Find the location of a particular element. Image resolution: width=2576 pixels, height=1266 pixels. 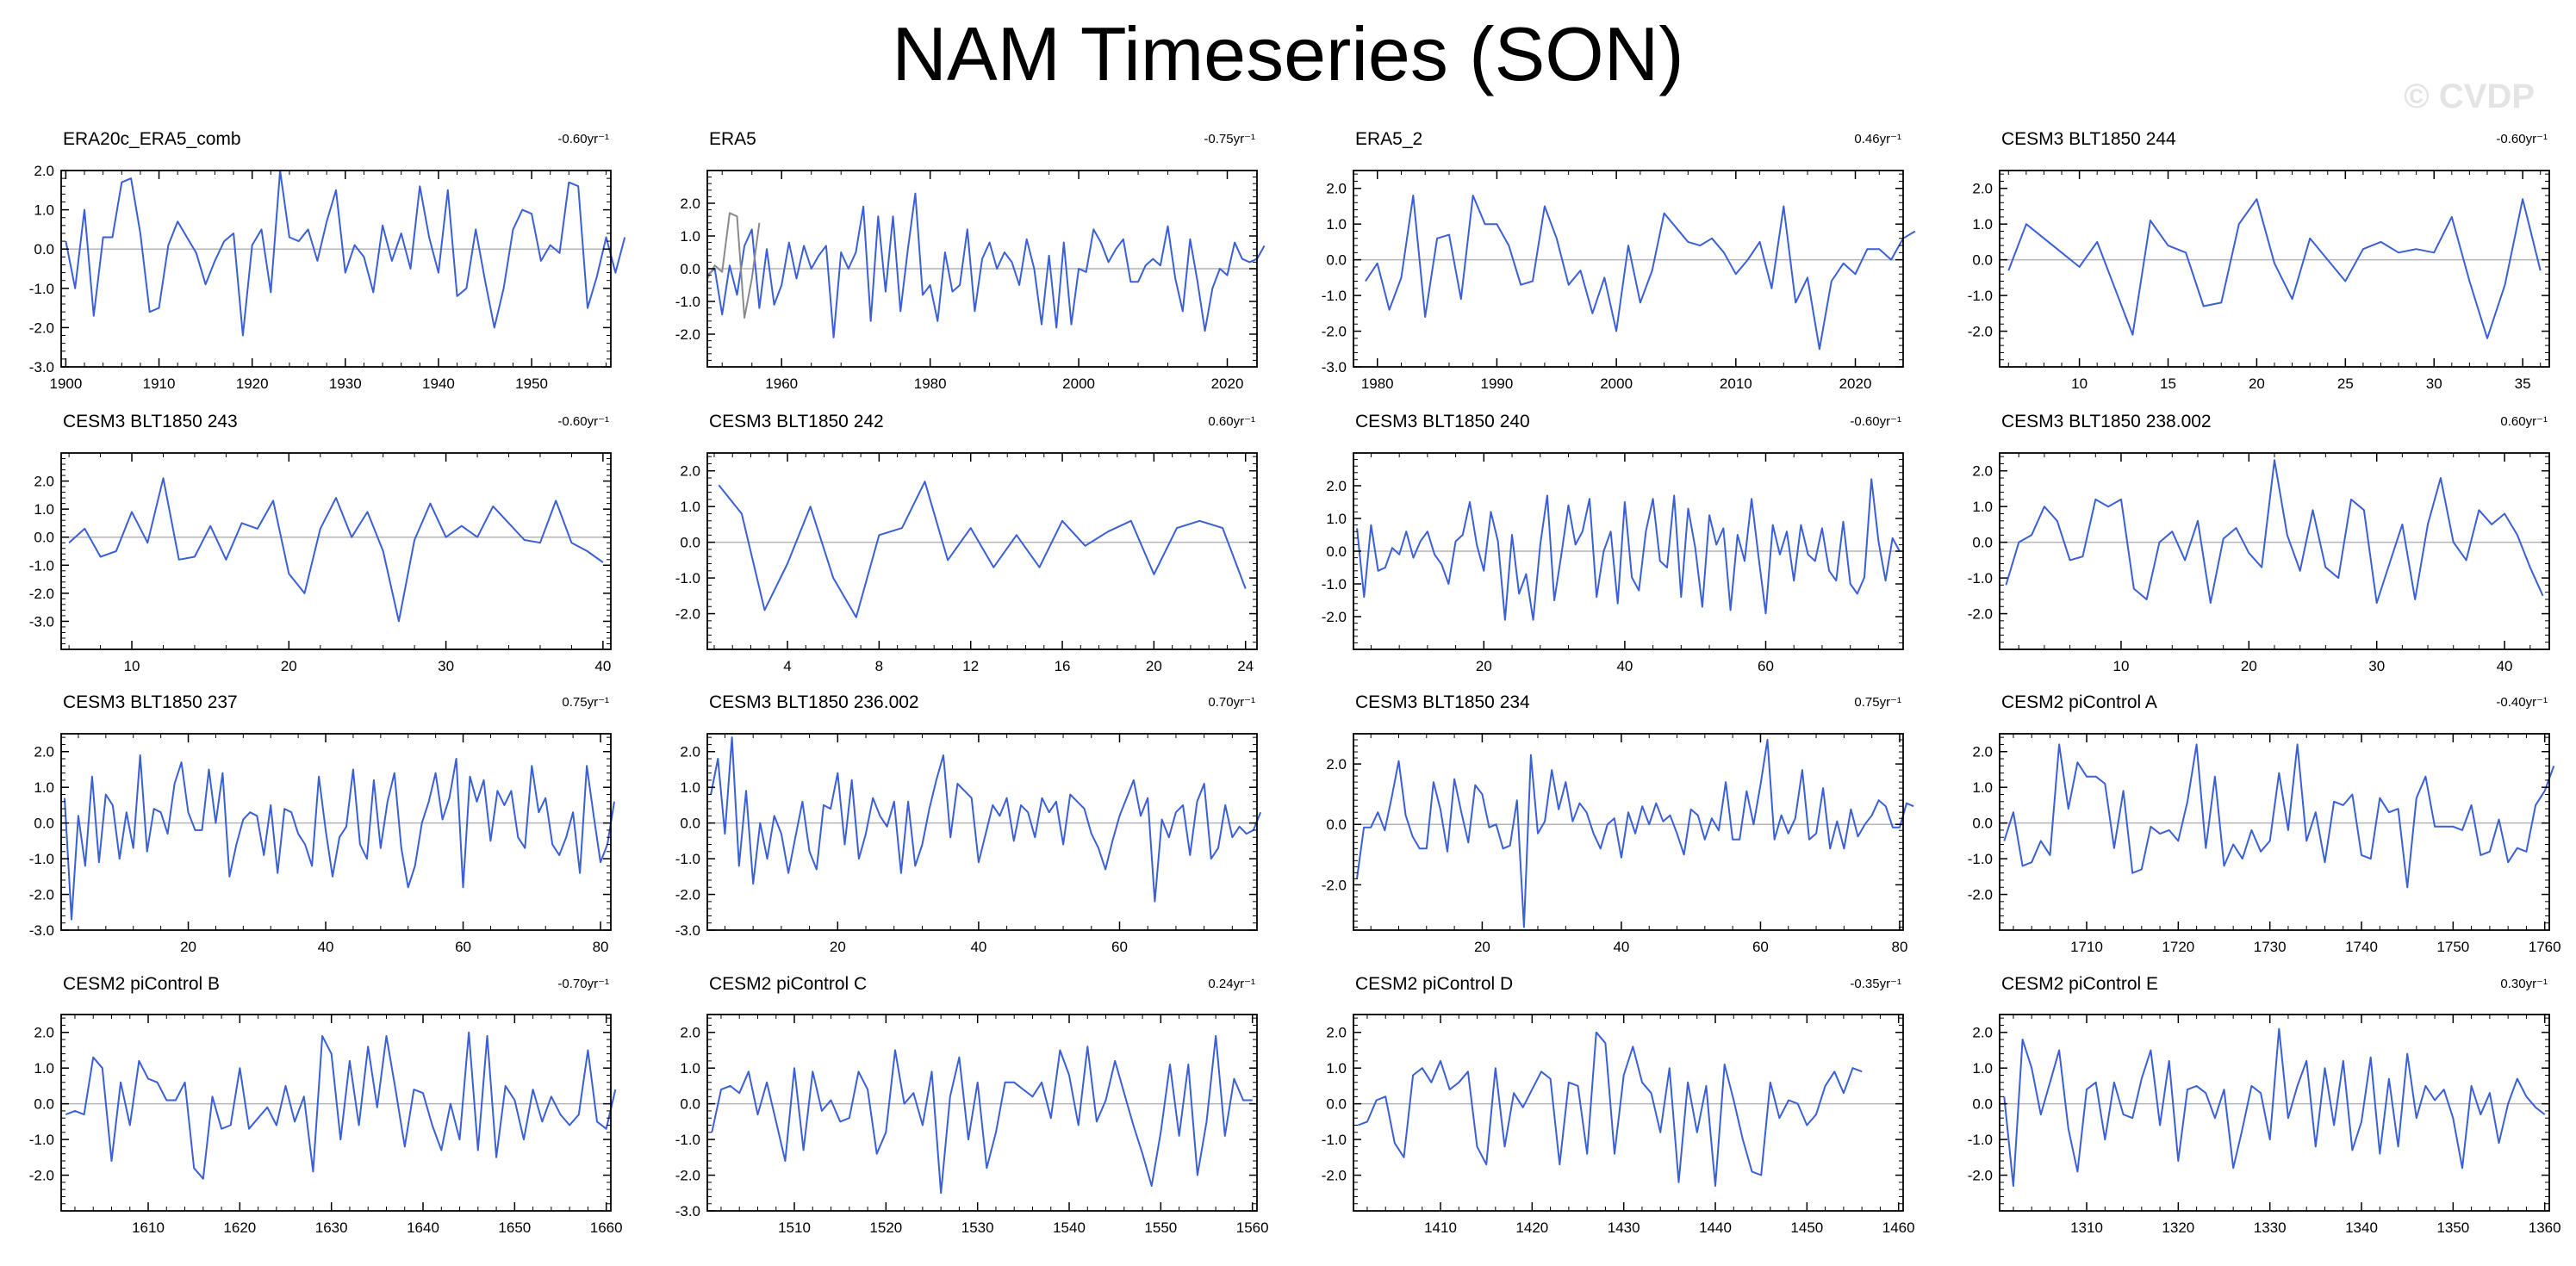

x-tick-label: 16 is located at coordinates (1063, 666).